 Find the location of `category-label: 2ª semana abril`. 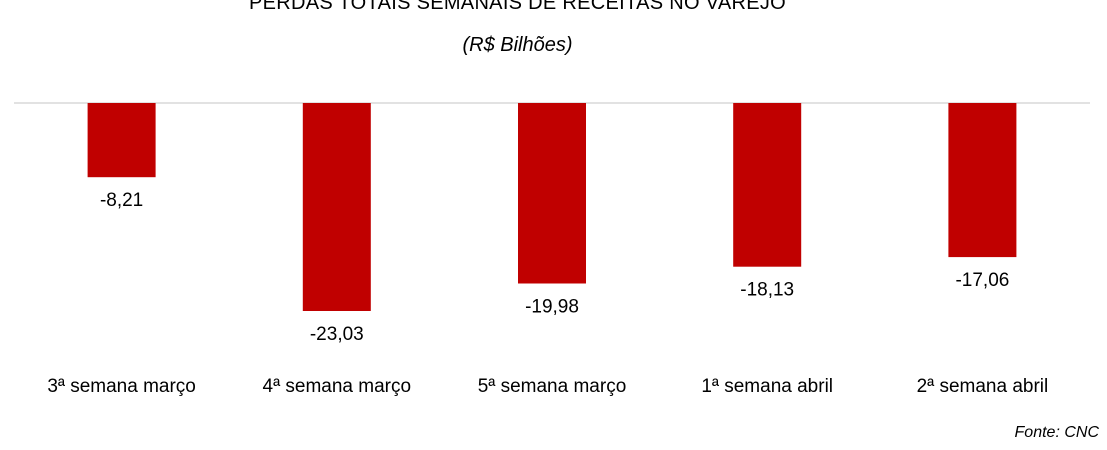

category-label: 2ª semana abril is located at coordinates (983, 386).